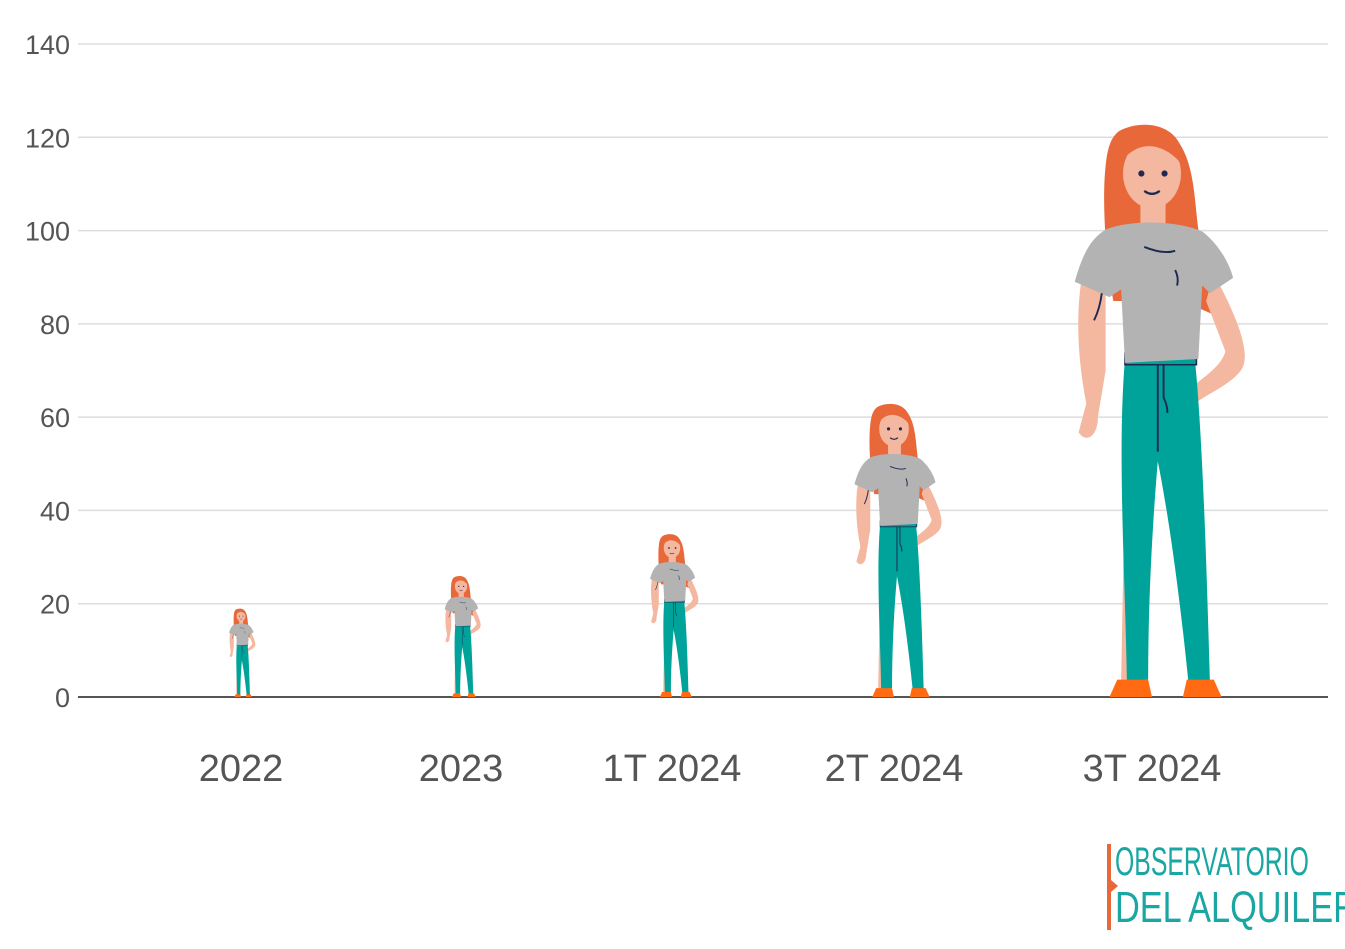 The height and width of the screenshot is (949, 1345). I want to click on figure-mark-1t-2024, so click(674, 615).